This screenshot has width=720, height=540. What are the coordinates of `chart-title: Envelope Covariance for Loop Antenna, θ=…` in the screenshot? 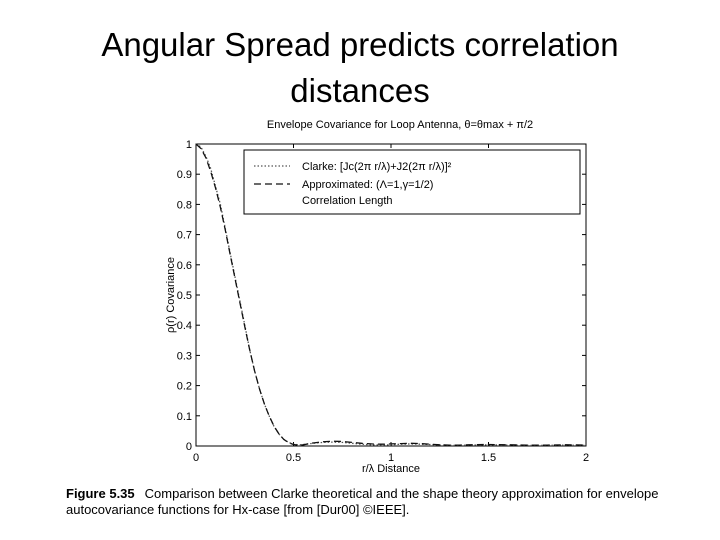 It's located at (400, 125).